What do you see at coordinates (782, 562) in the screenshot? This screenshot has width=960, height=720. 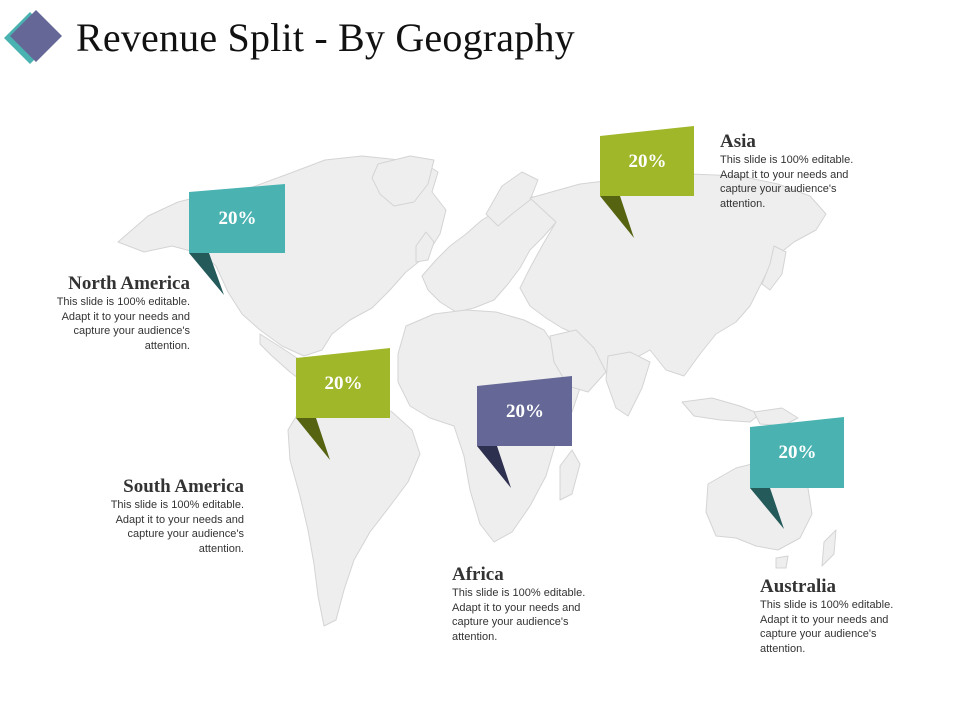 I see `map-tasmania` at bounding box center [782, 562].